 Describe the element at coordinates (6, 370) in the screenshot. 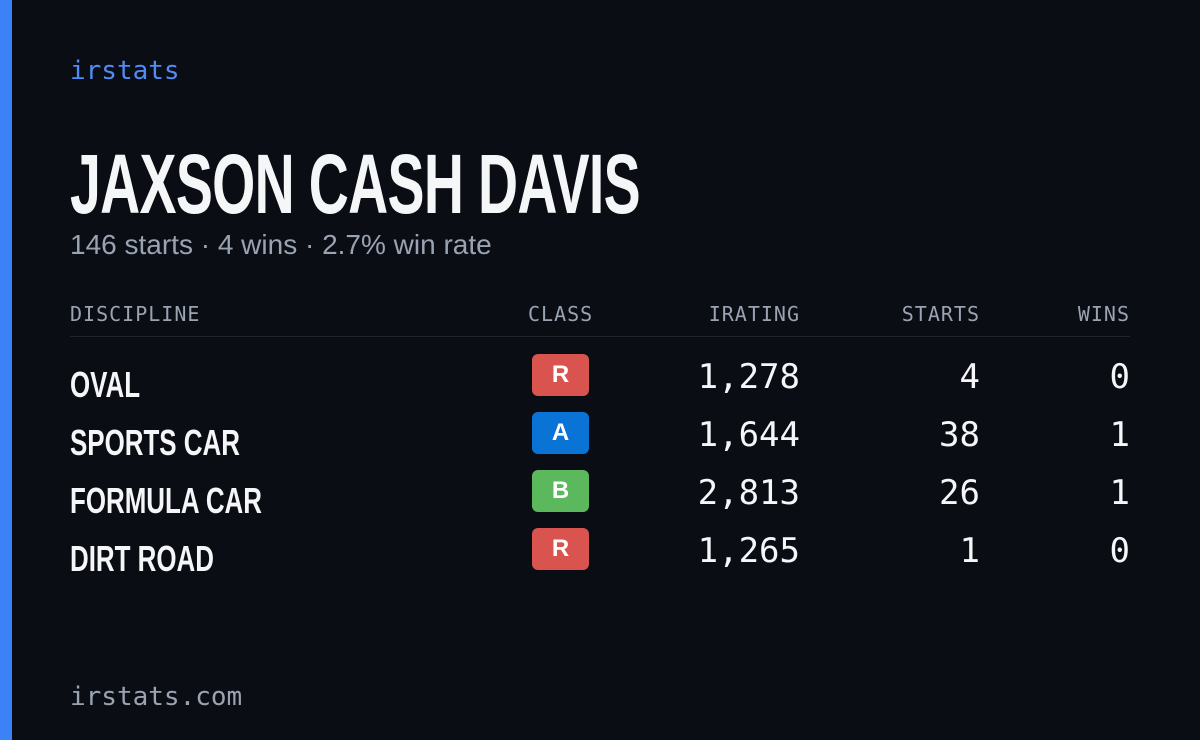

I see `accent-bar` at that location.